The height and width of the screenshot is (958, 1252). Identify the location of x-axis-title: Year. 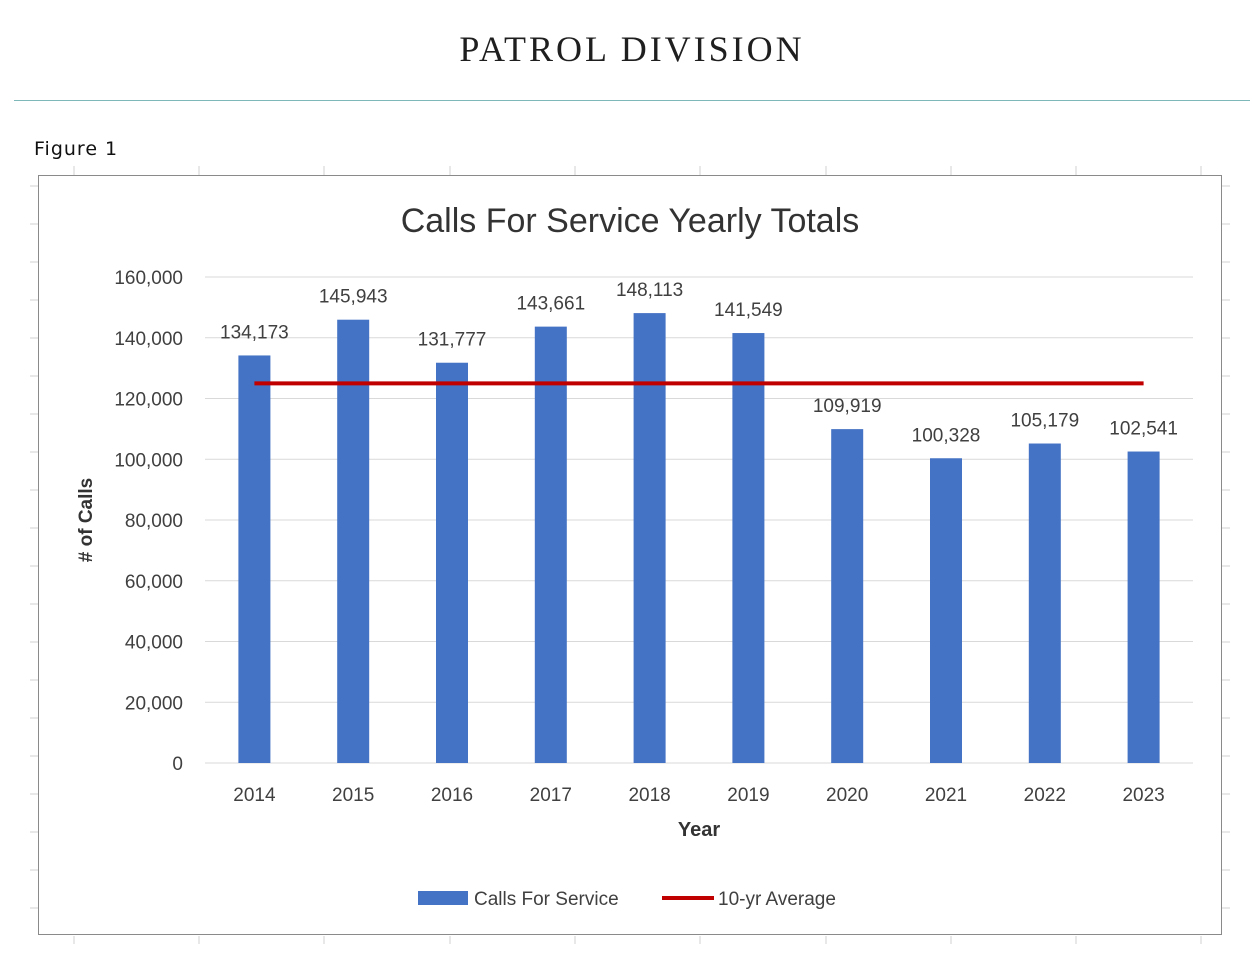
(699, 830).